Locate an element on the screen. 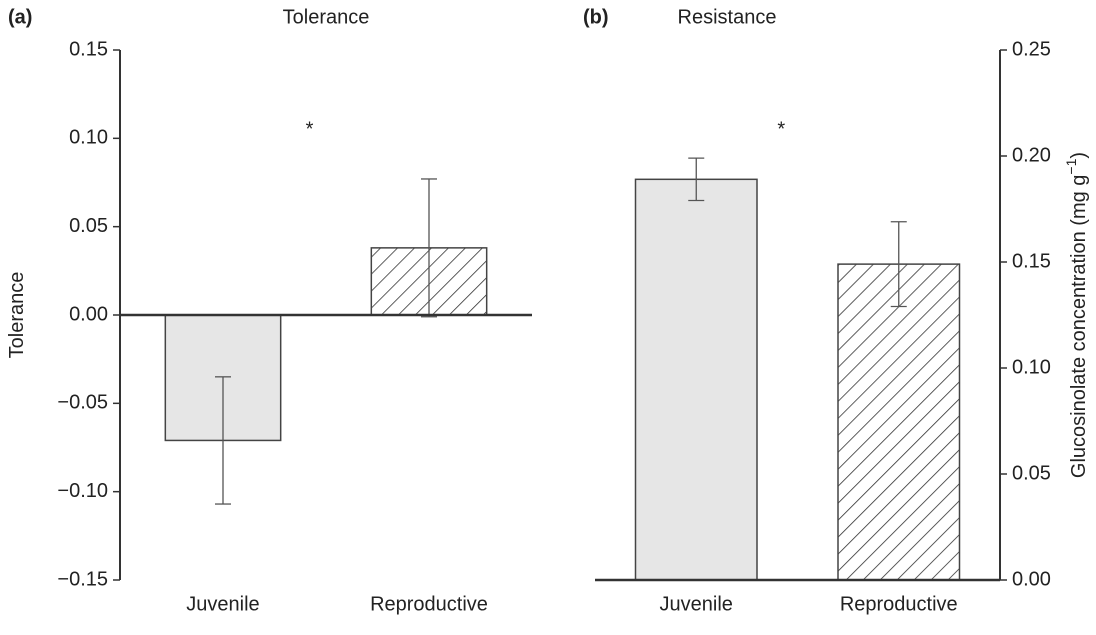 This screenshot has width=1096, height=635. y-axis-label-suffix: ) is located at coordinates (1079, 155).